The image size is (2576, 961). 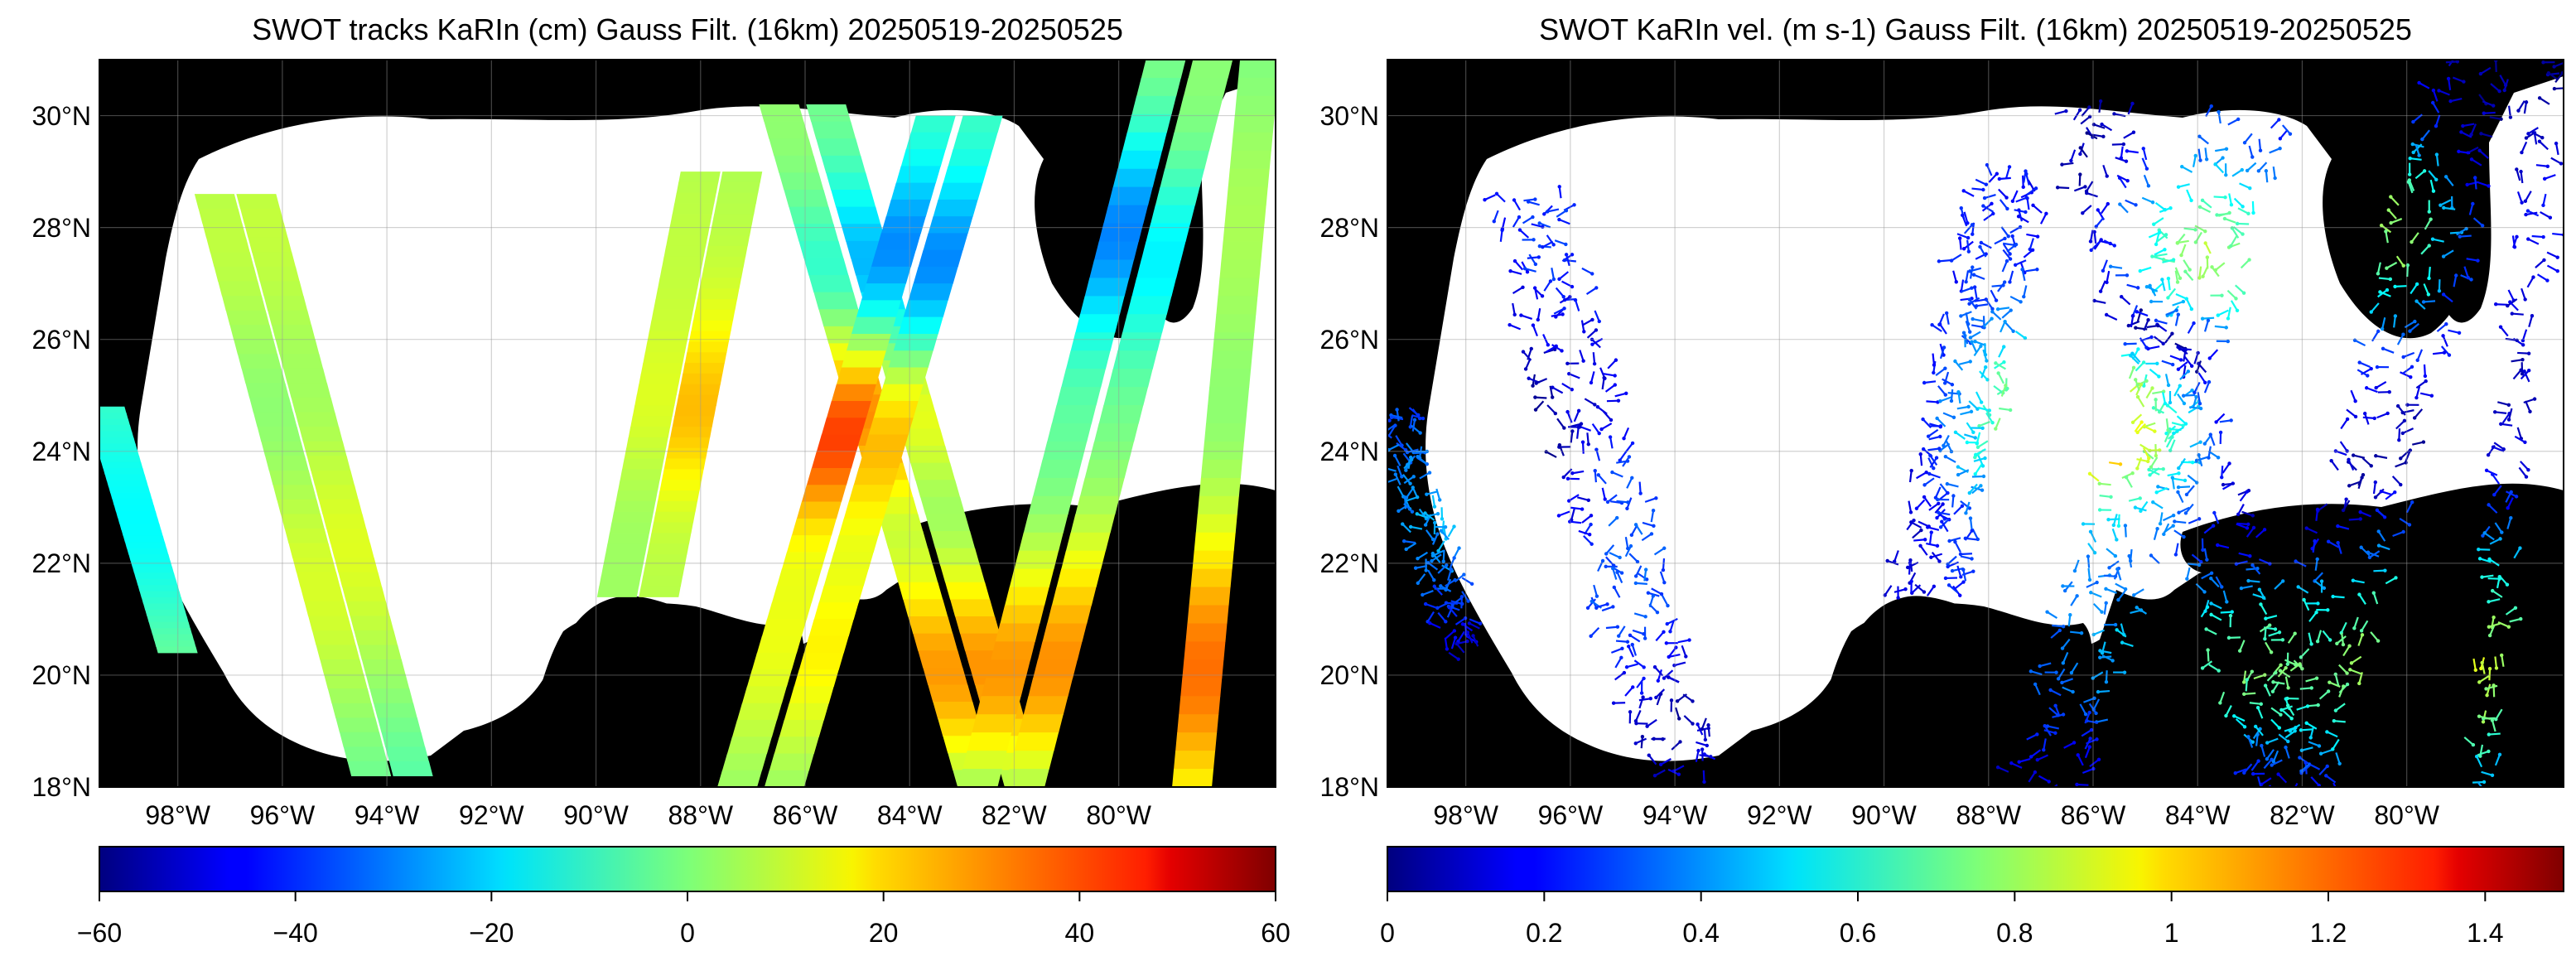 I want to click on colorbar-tick-label: 1.2, so click(x=2328, y=933).